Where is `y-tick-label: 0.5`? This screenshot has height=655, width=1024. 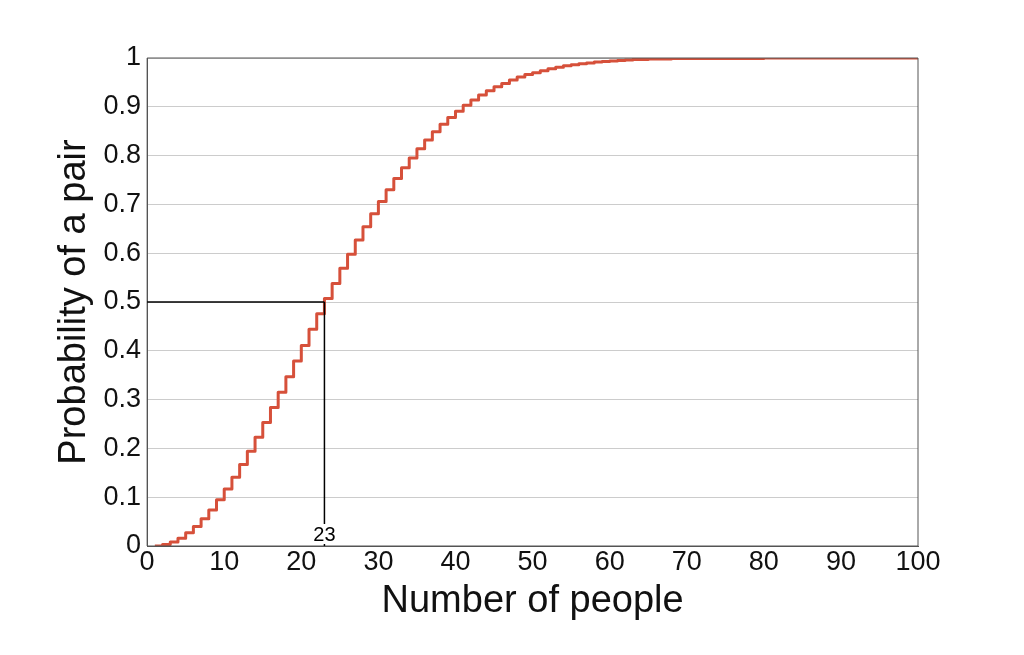
y-tick-label: 0.5 is located at coordinates (122, 300).